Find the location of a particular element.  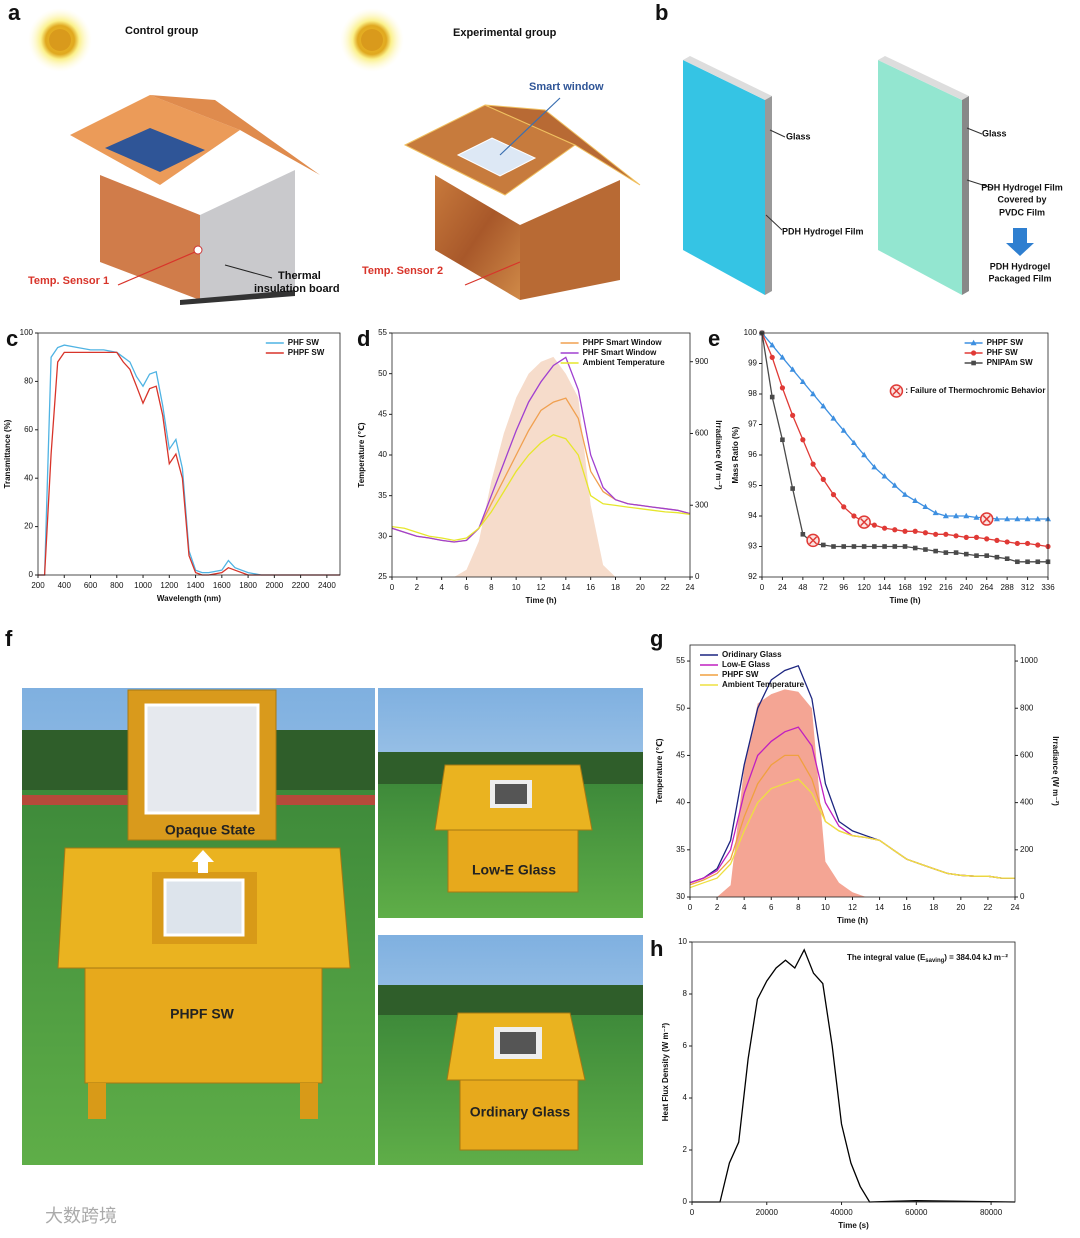

photo-label: Low-E Glass is located at coordinates (514, 870).